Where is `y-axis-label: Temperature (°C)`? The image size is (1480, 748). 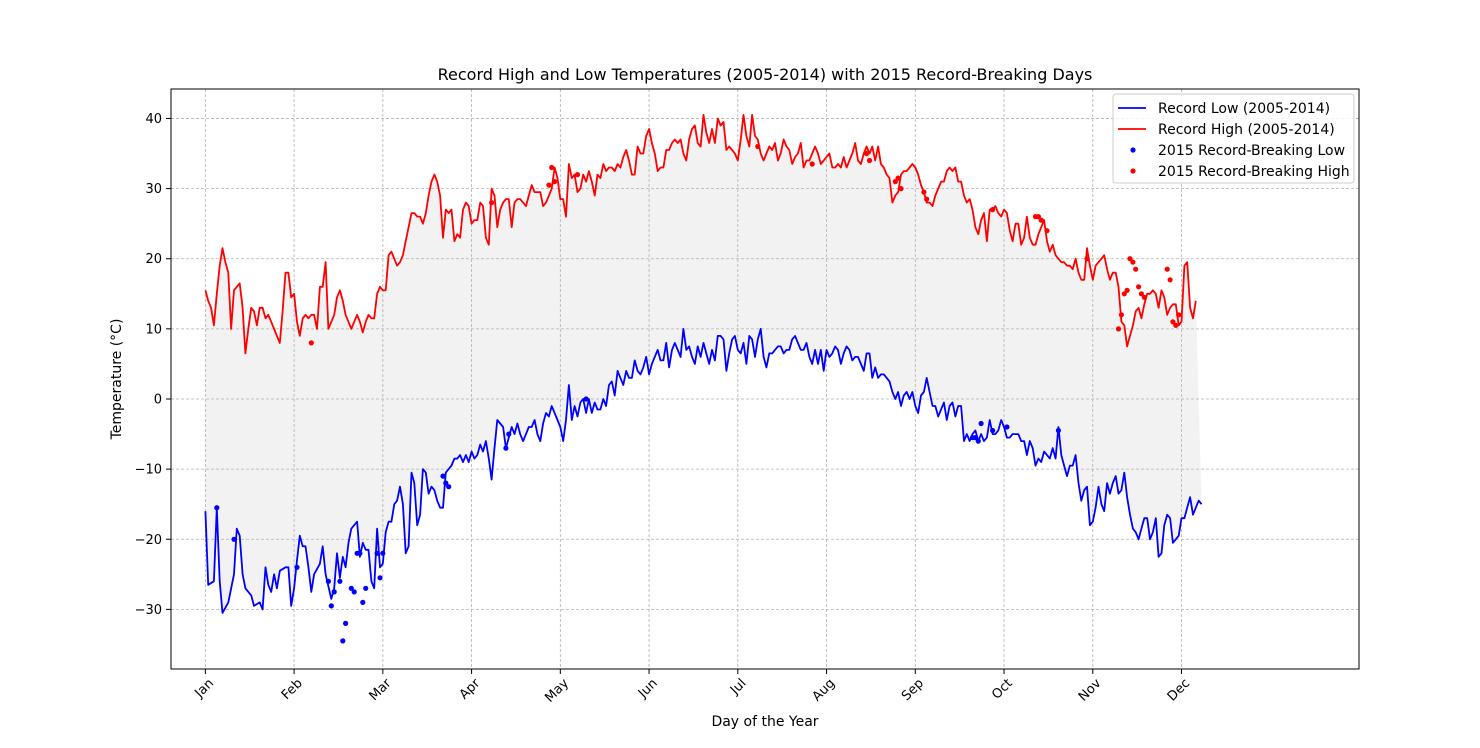
y-axis-label: Temperature (°C) is located at coordinates (117, 380).